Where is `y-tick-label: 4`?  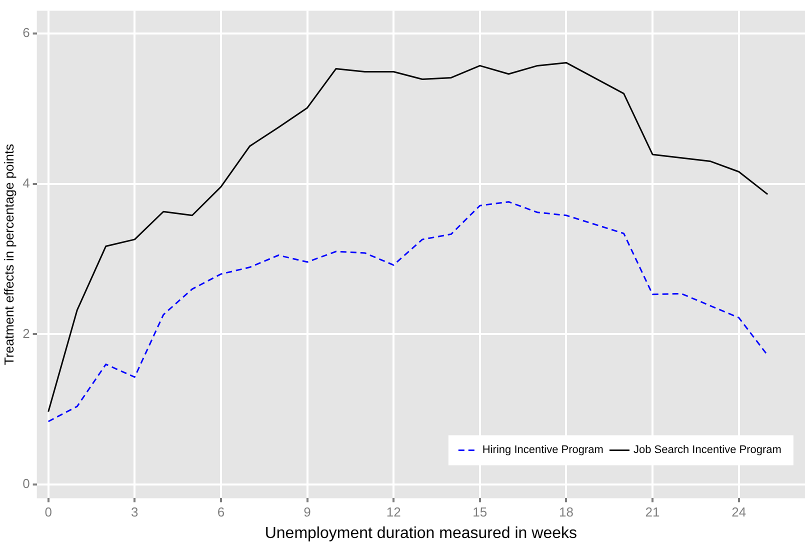
y-tick-label: 4 is located at coordinates (26, 182).